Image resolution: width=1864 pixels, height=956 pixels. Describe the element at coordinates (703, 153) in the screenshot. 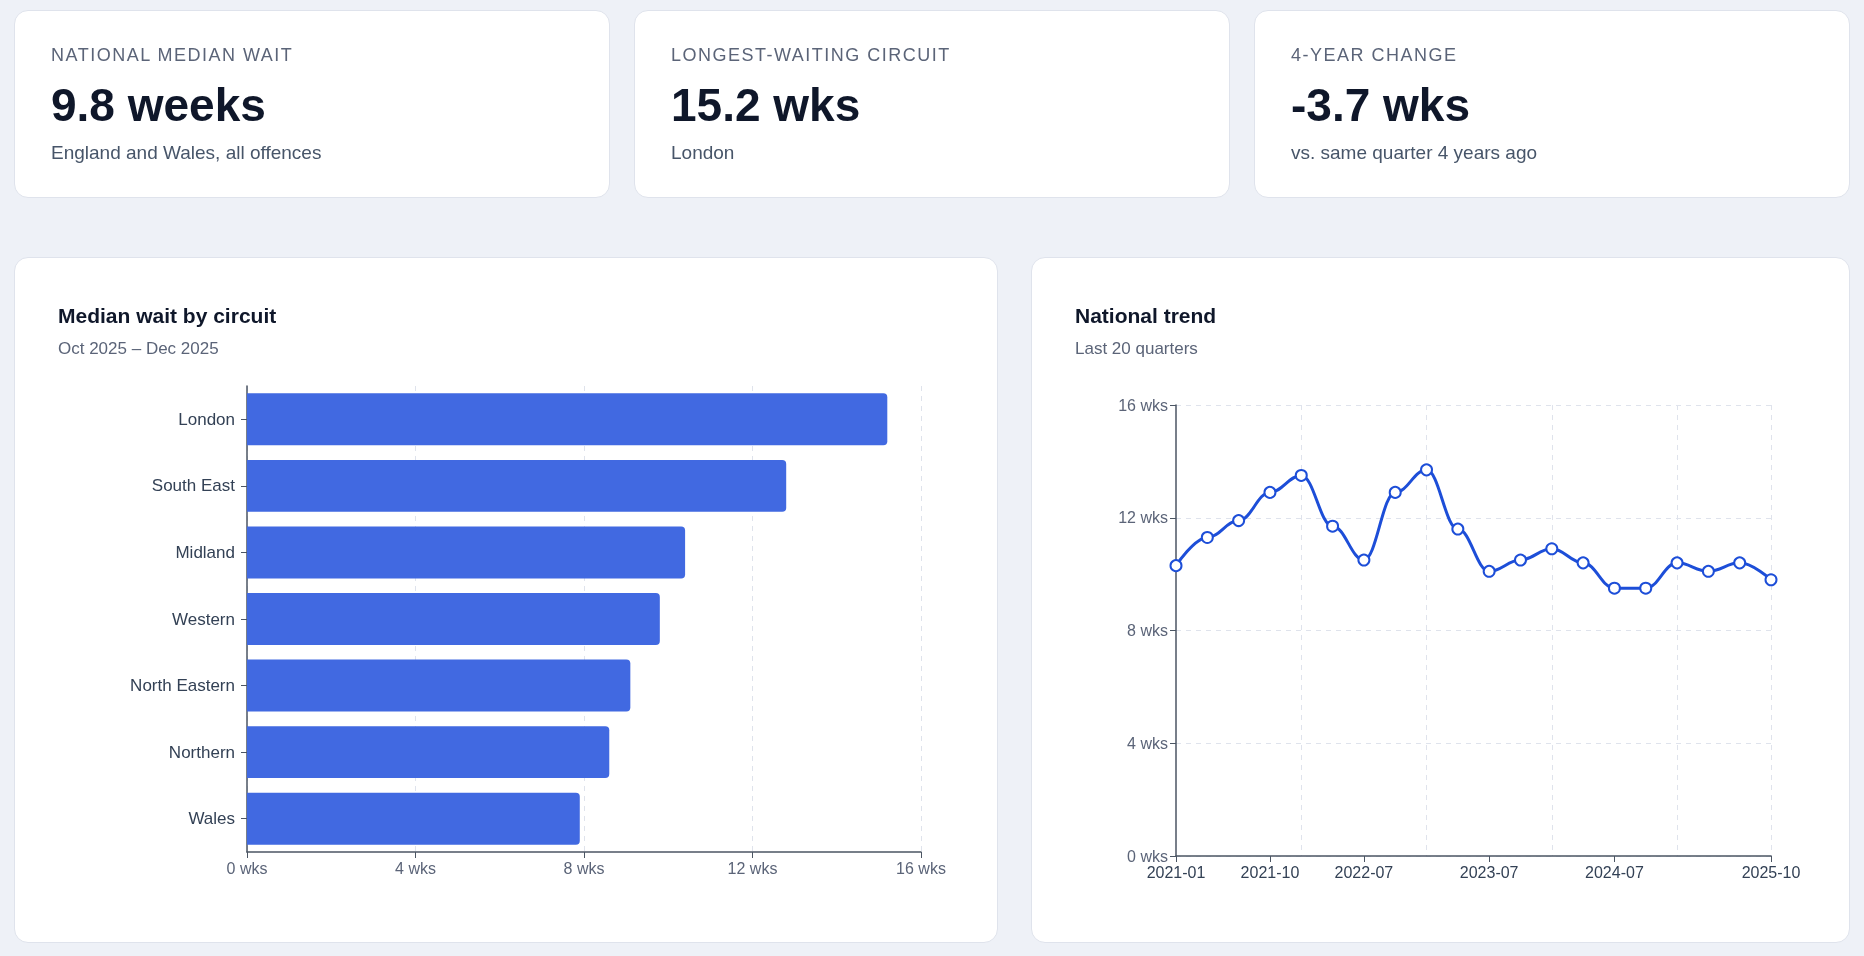

I see `text: London` at that location.